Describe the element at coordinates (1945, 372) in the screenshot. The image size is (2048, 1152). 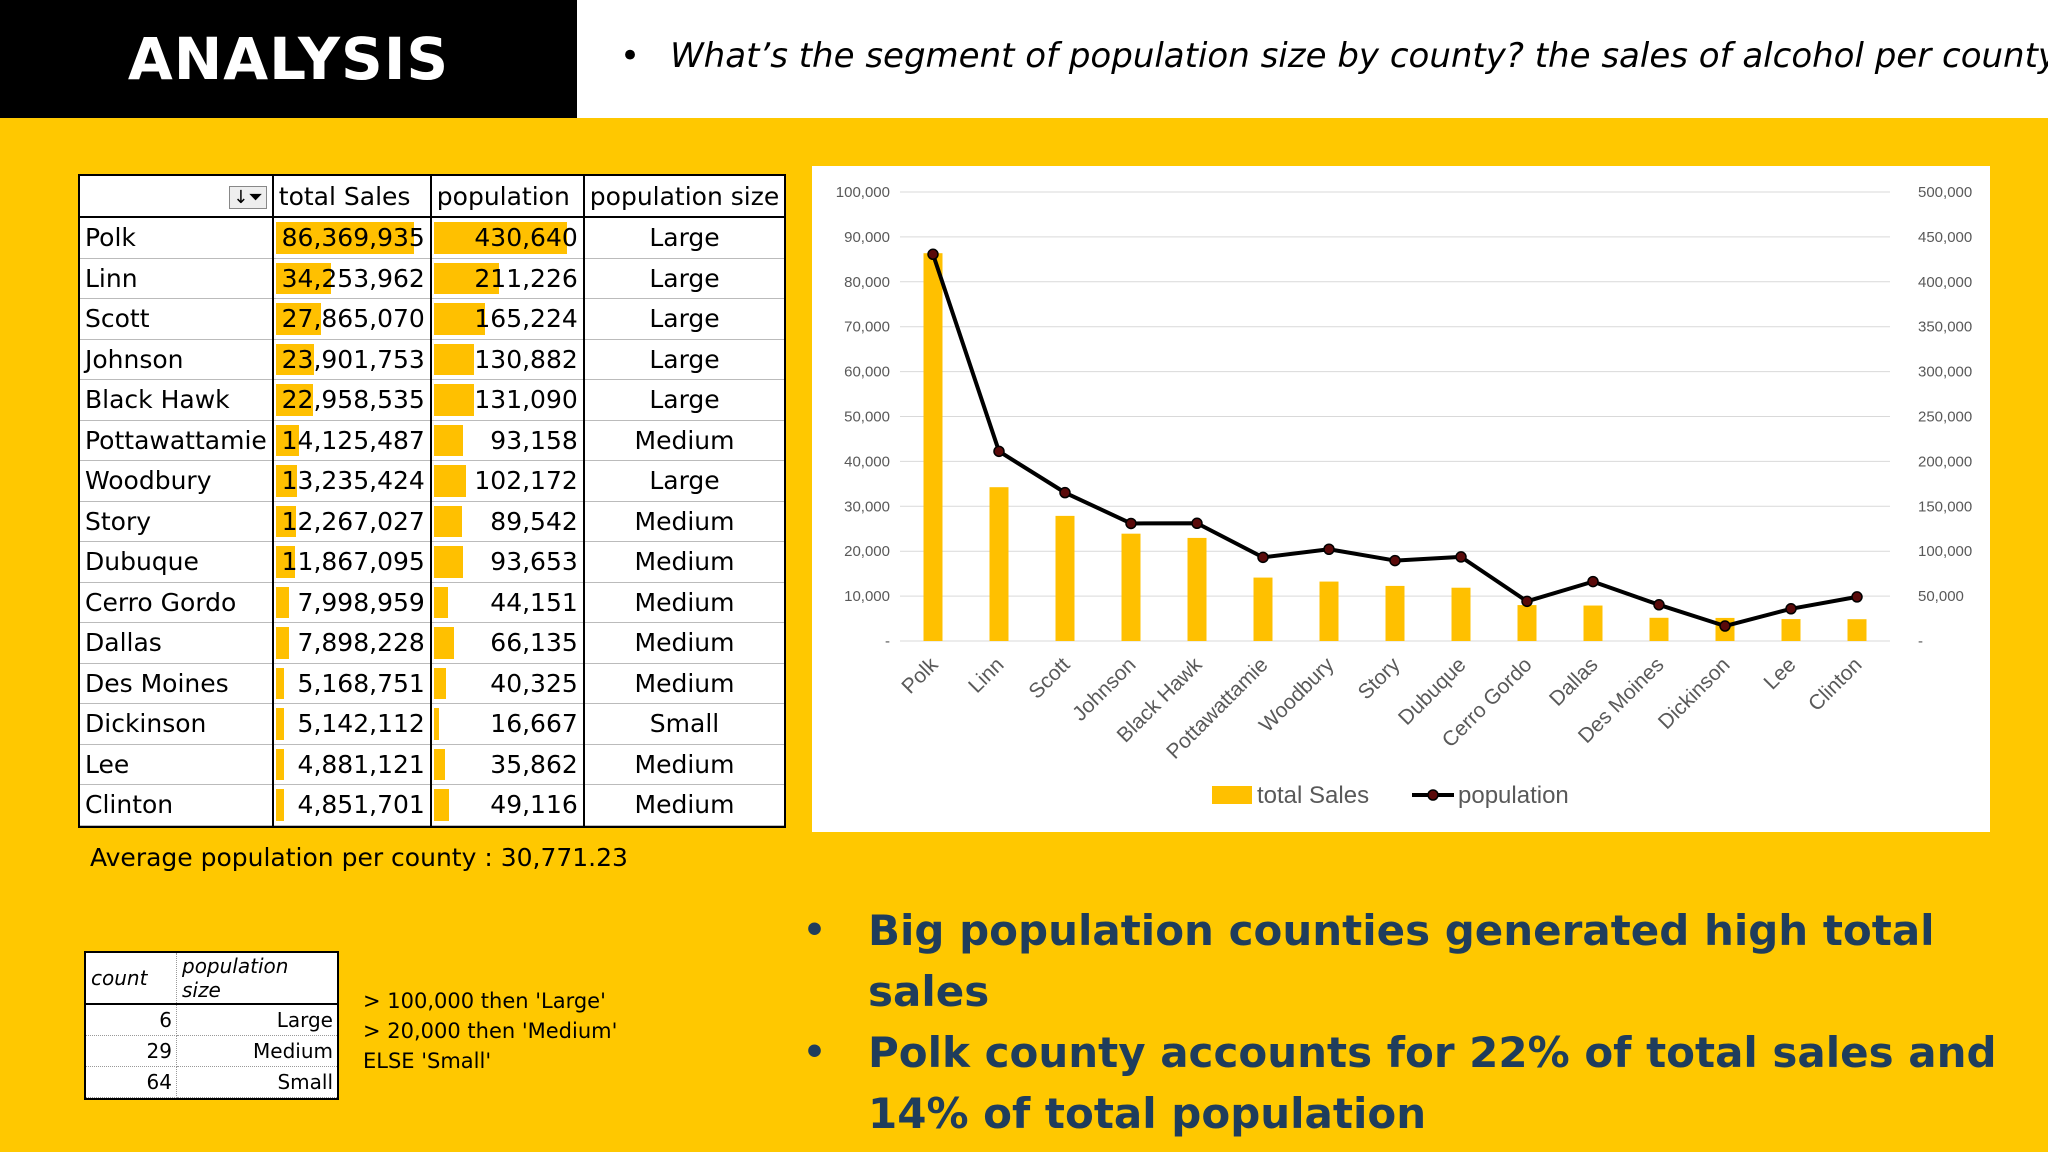
I see `y-right-tick-label: 300,000` at that location.